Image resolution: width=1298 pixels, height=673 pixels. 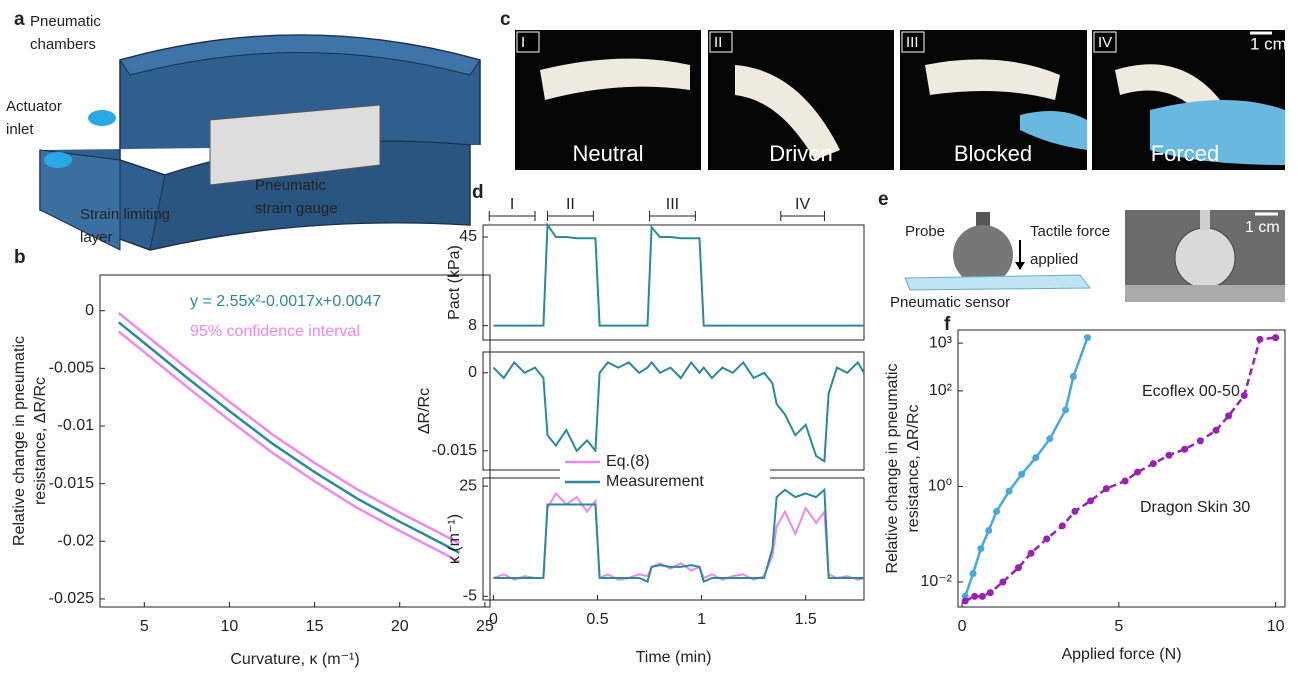 I want to click on y-tick-label: 10³, so click(x=941, y=342).